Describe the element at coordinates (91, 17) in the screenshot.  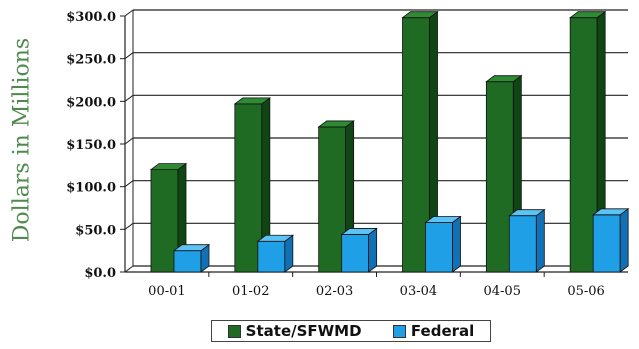
I see `y-tick-label: $300.0` at that location.